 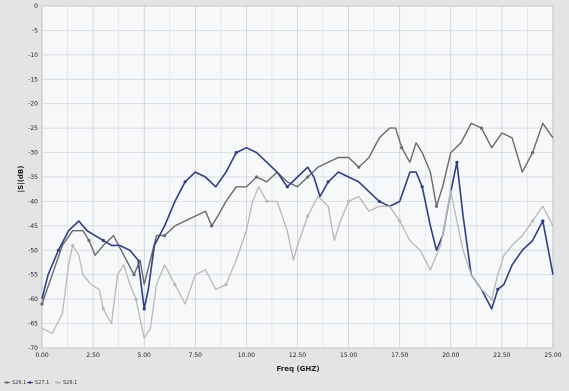 What do you see at coordinates (21, 179) in the screenshot?
I see `y-axis-title: |S|(dB)` at bounding box center [21, 179].